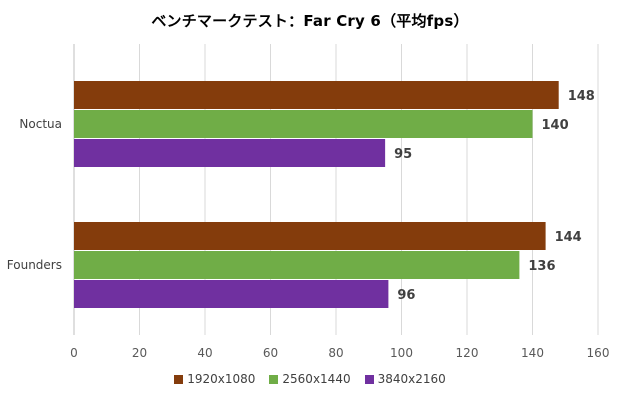 This screenshot has height=400, width=620. Describe the element at coordinates (581, 96) in the screenshot. I see `data-label: 148` at that location.